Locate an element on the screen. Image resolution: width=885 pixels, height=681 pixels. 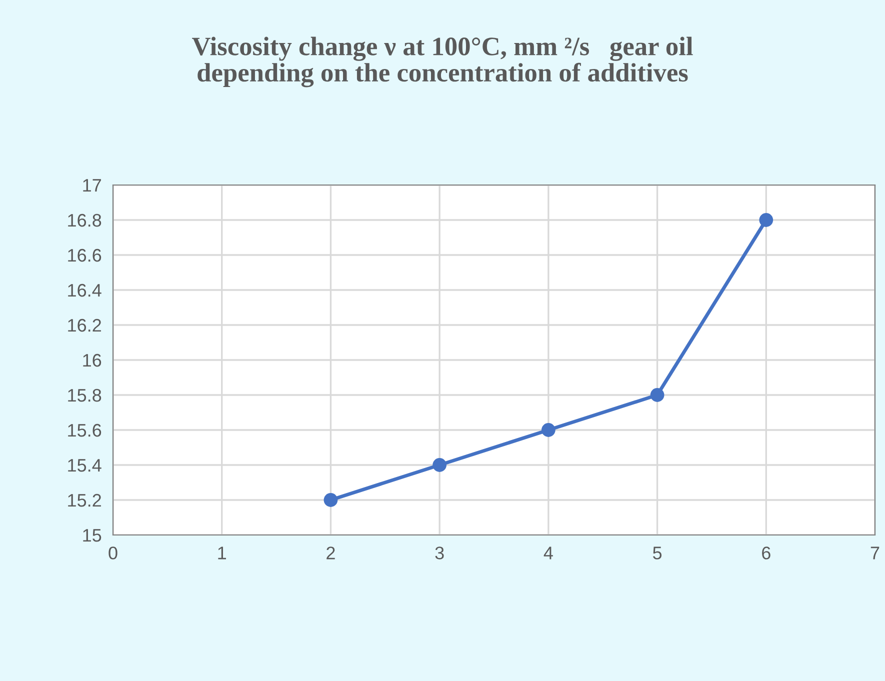
y-tick-label: 17 is located at coordinates (92, 185).